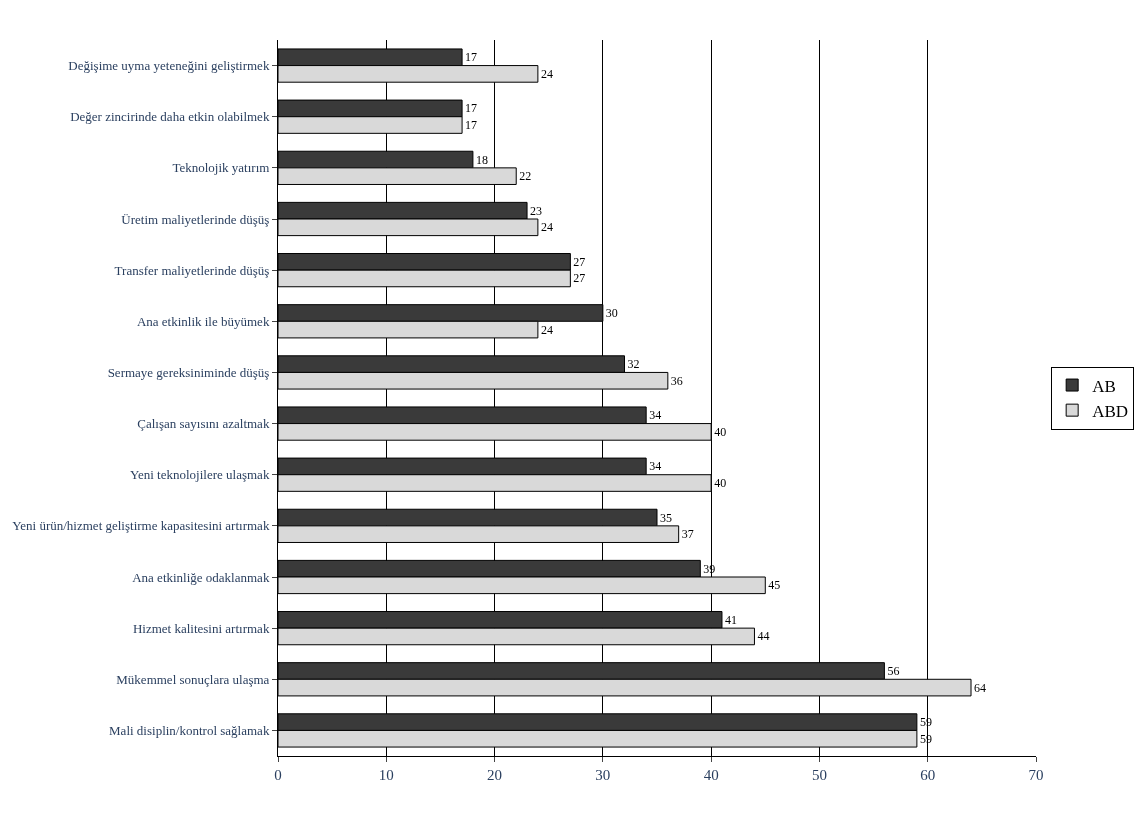 This screenshot has height=816, width=1146. Describe the element at coordinates (221, 168) in the screenshot. I see `y-tick-label: Teknolojik yatırım` at that location.